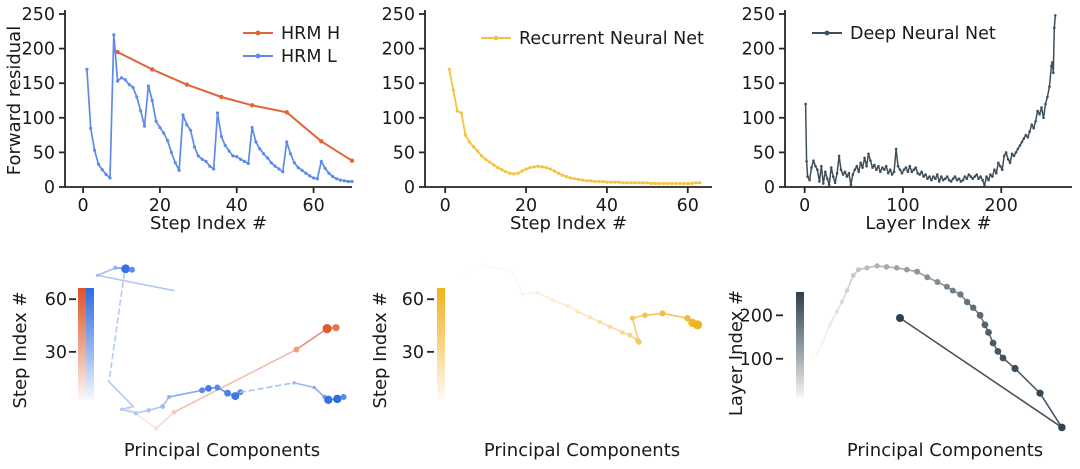 This screenshot has height=469, width=1080. What do you see at coordinates (310, 34) in the screenshot?
I see `legend-label: HRM H` at bounding box center [310, 34].